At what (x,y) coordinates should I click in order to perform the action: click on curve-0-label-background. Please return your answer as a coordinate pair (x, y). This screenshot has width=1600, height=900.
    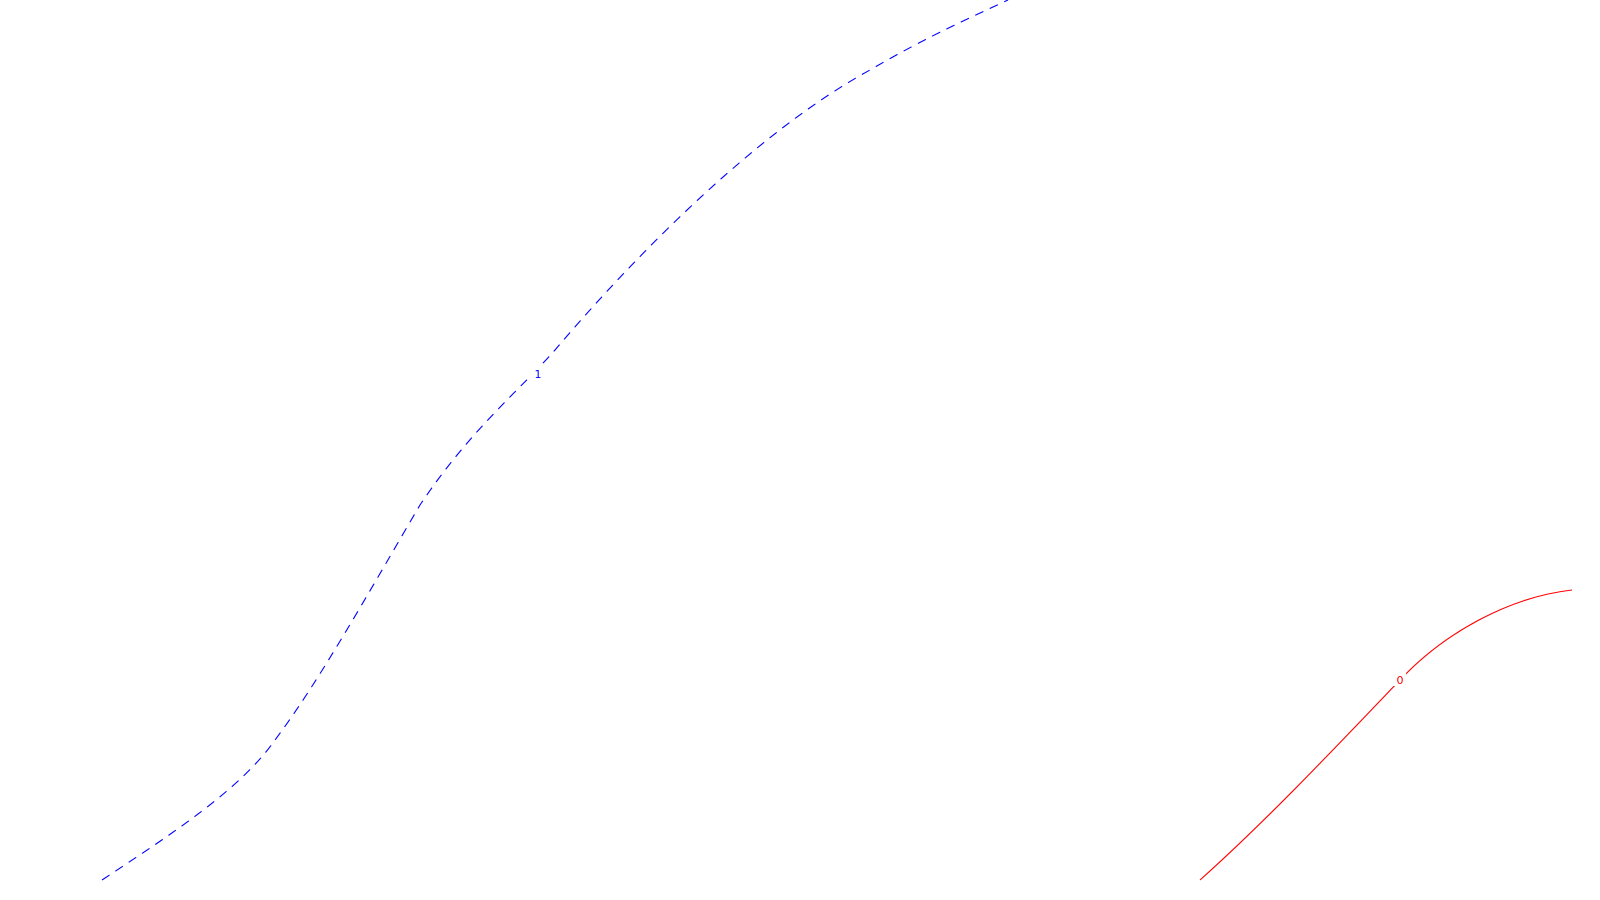
    Looking at the image, I should click on (1399, 679).